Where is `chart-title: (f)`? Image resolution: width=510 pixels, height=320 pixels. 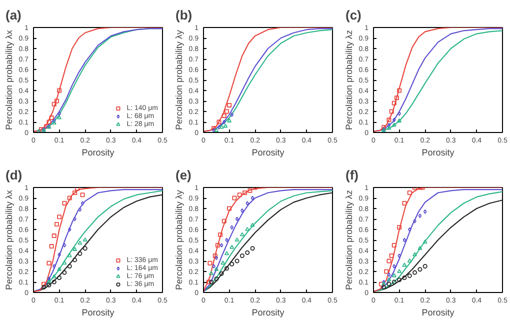 chart-title: (f) is located at coordinates (352, 175).